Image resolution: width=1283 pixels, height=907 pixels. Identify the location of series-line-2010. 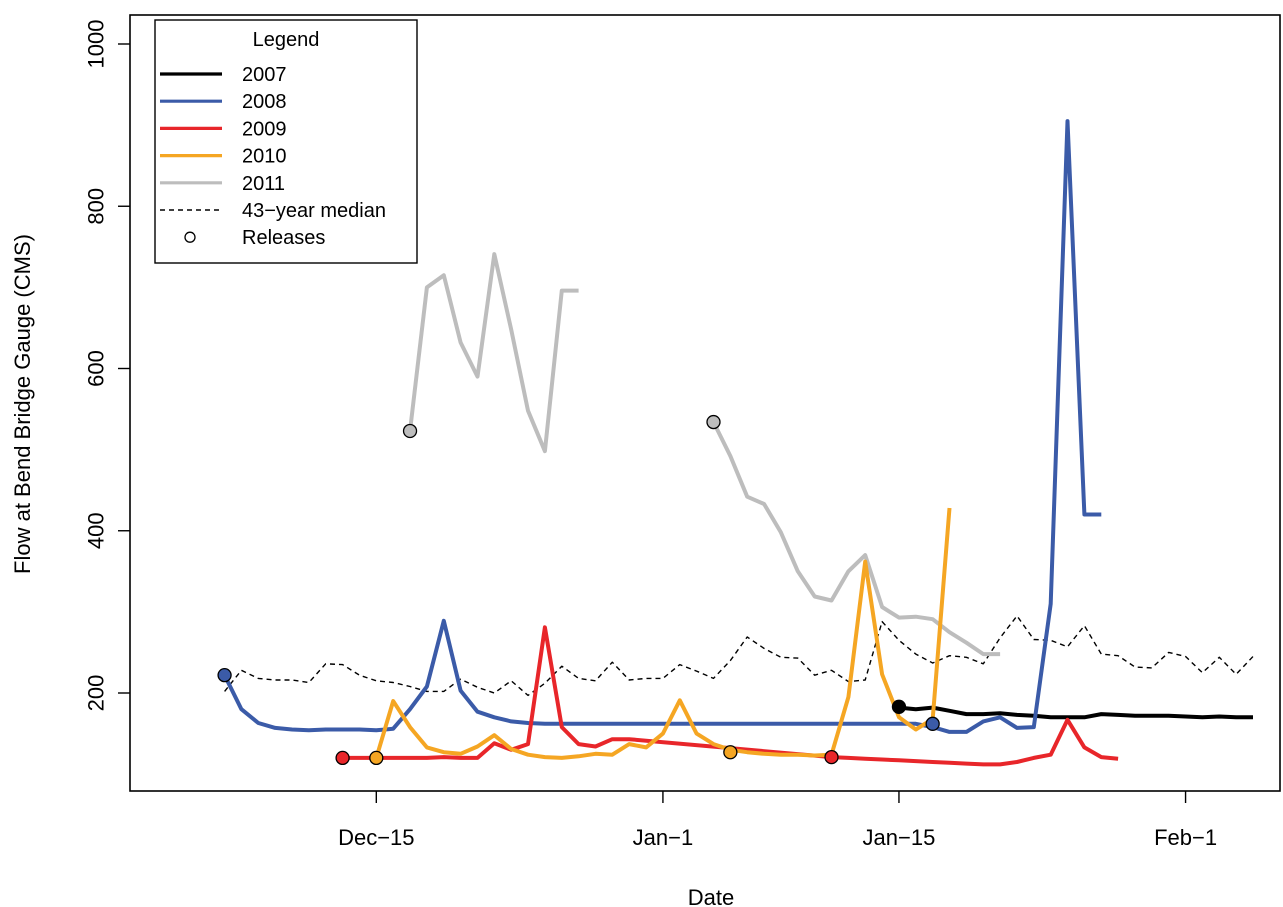
(663, 633).